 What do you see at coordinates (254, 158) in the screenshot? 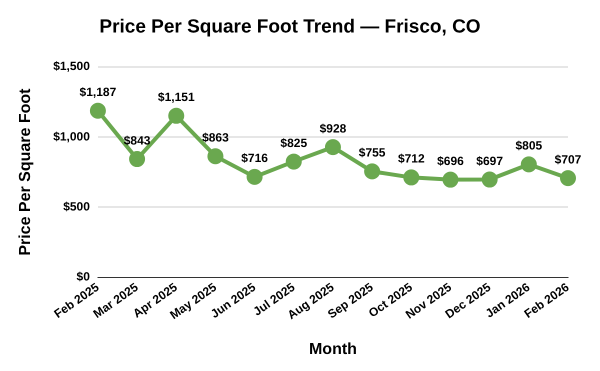
I see `data-label: $716` at bounding box center [254, 158].